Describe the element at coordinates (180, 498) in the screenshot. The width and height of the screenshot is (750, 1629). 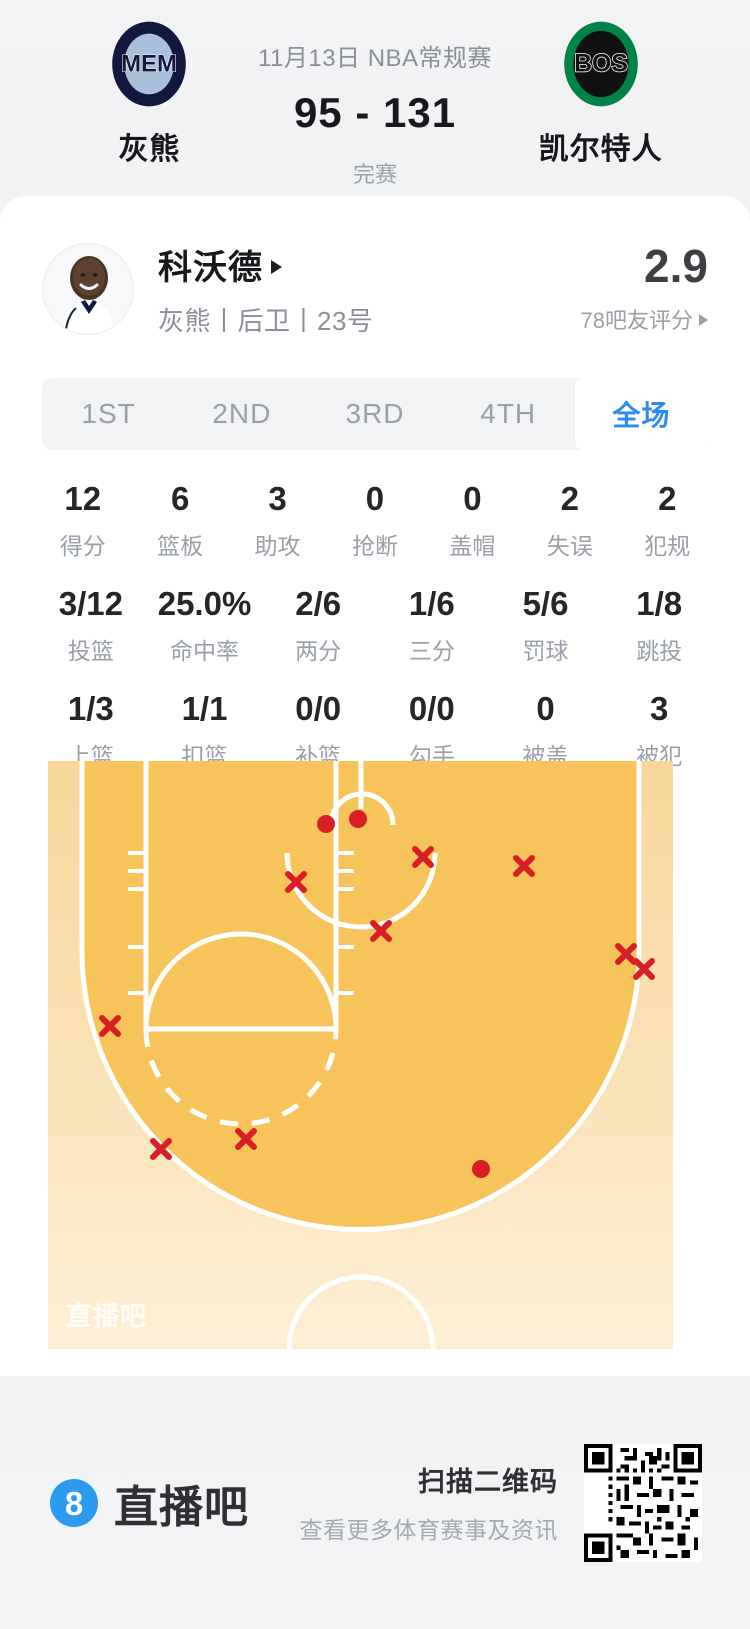
I see `stat-value: 6` at that location.